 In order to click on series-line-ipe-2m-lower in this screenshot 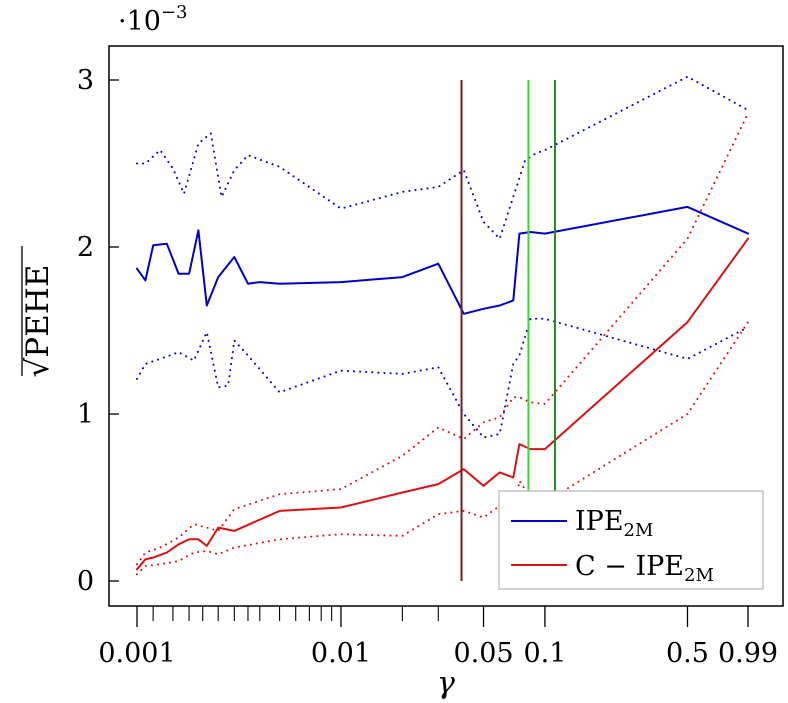, I will do `click(442, 378)`.